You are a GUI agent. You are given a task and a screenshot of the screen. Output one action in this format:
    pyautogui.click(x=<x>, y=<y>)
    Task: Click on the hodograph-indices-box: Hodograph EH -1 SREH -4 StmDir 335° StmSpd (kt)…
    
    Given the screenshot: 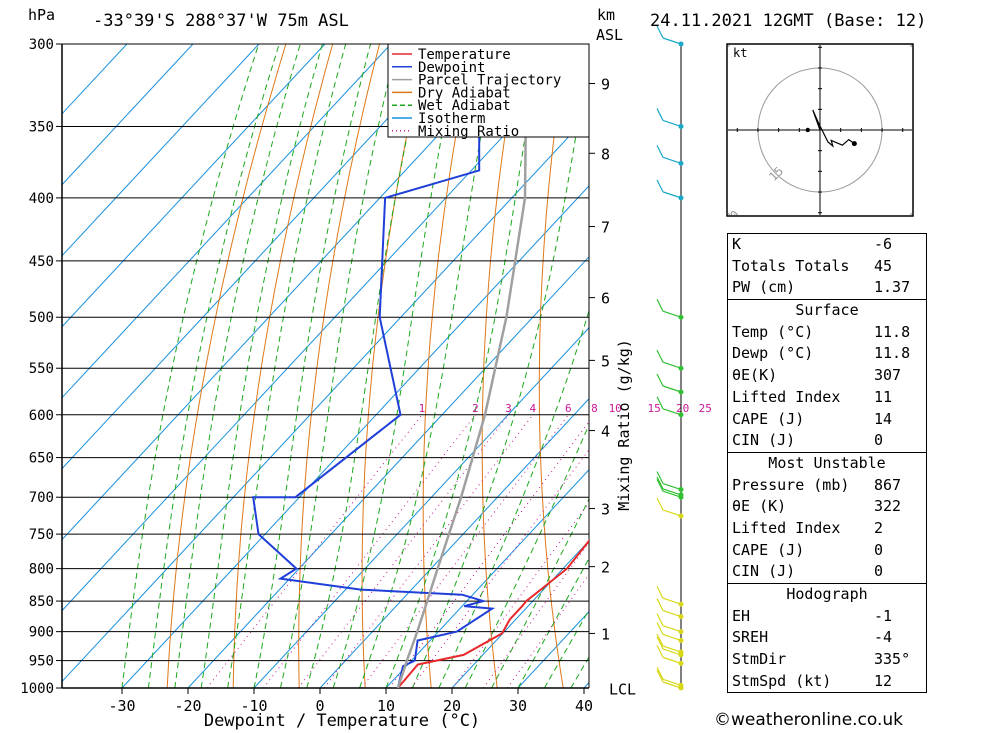 What is the action you would take?
    pyautogui.click(x=827, y=638)
    